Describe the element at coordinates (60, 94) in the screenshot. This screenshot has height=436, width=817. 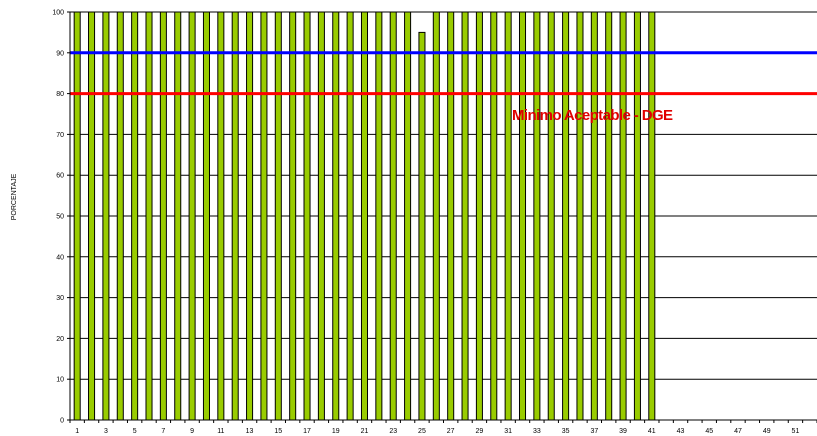
I see `y-tick-label-80: 80` at that location.